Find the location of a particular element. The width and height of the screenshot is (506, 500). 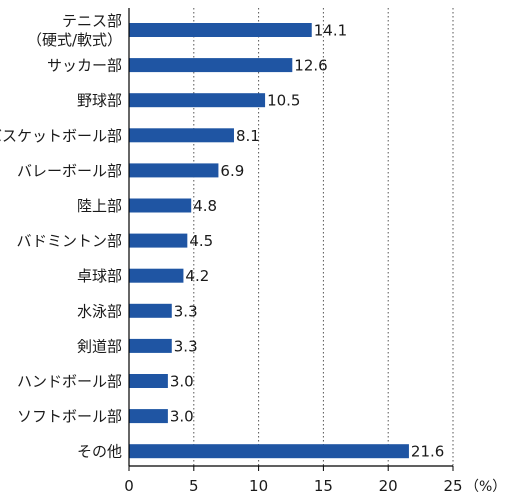

data-label: 4.2 is located at coordinates (197, 276).